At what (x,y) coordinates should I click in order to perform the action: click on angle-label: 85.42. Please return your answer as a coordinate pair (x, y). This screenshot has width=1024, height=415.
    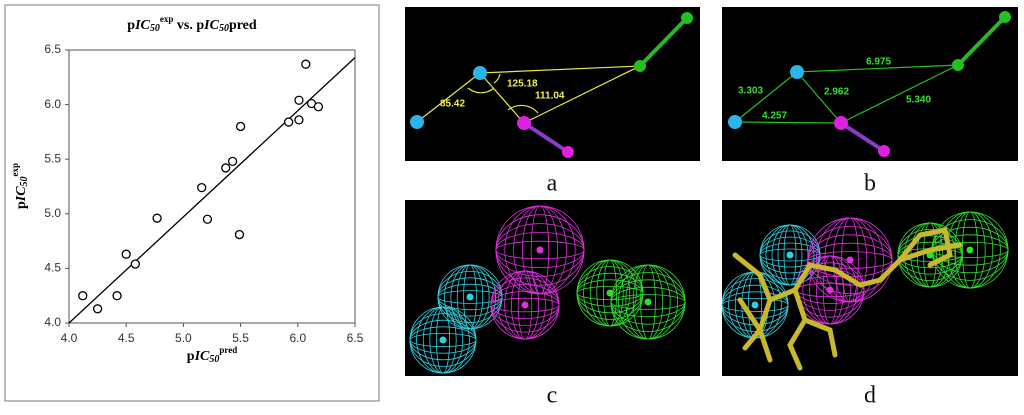
    Looking at the image, I should click on (452, 104).